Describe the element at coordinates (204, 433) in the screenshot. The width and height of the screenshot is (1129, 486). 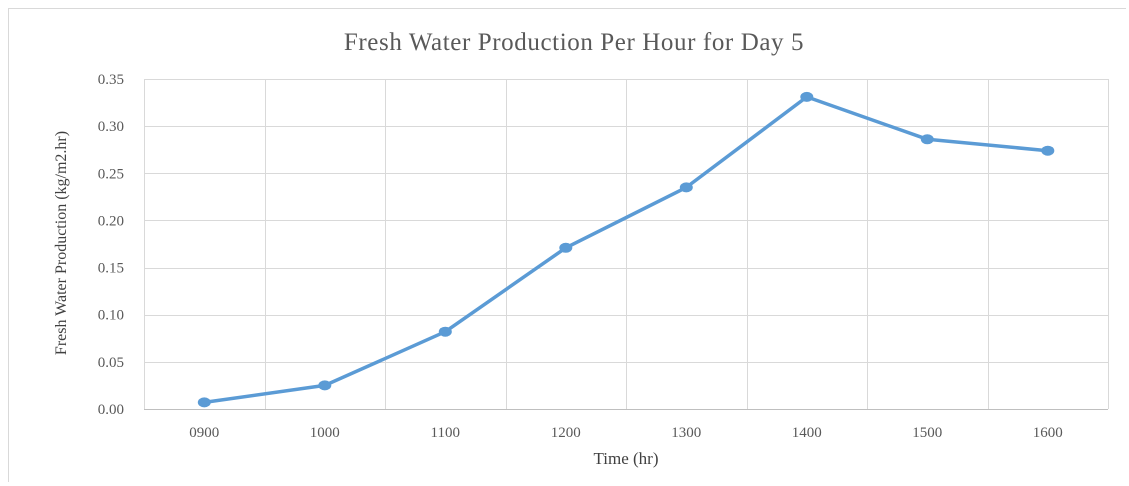
I see `x-tick-label: 0900` at that location.